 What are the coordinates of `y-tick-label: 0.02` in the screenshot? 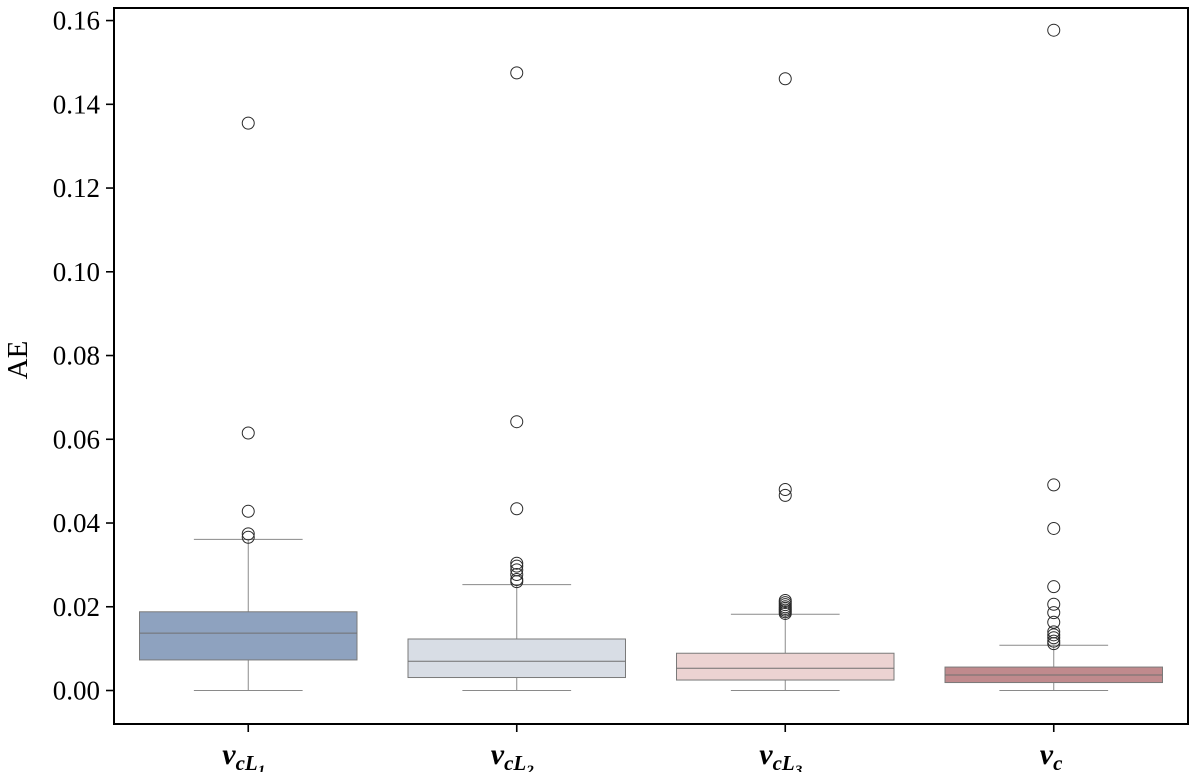 It's located at (76, 607).